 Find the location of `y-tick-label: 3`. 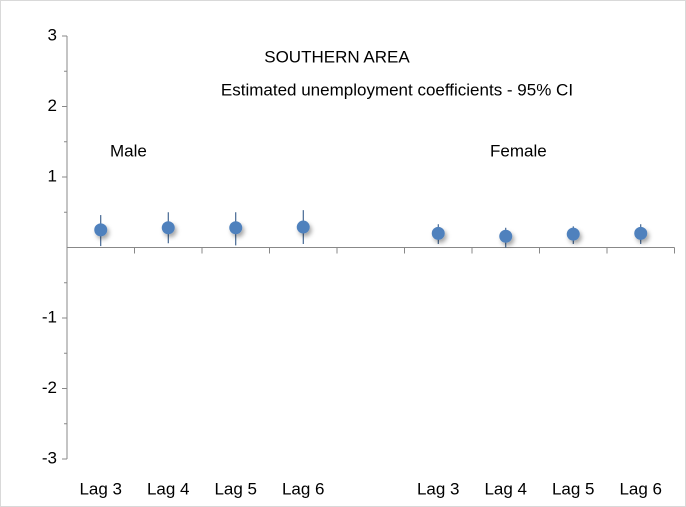

y-tick-label: 3 is located at coordinates (52, 34).